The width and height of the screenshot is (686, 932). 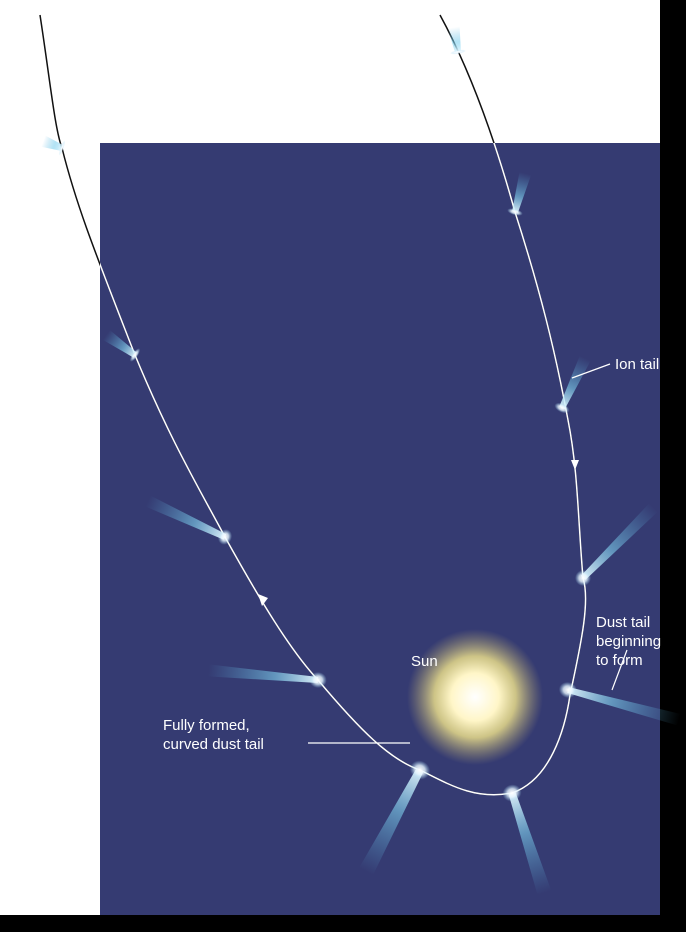 I want to click on ion-tail-label: Ion tail, so click(x=637, y=364).